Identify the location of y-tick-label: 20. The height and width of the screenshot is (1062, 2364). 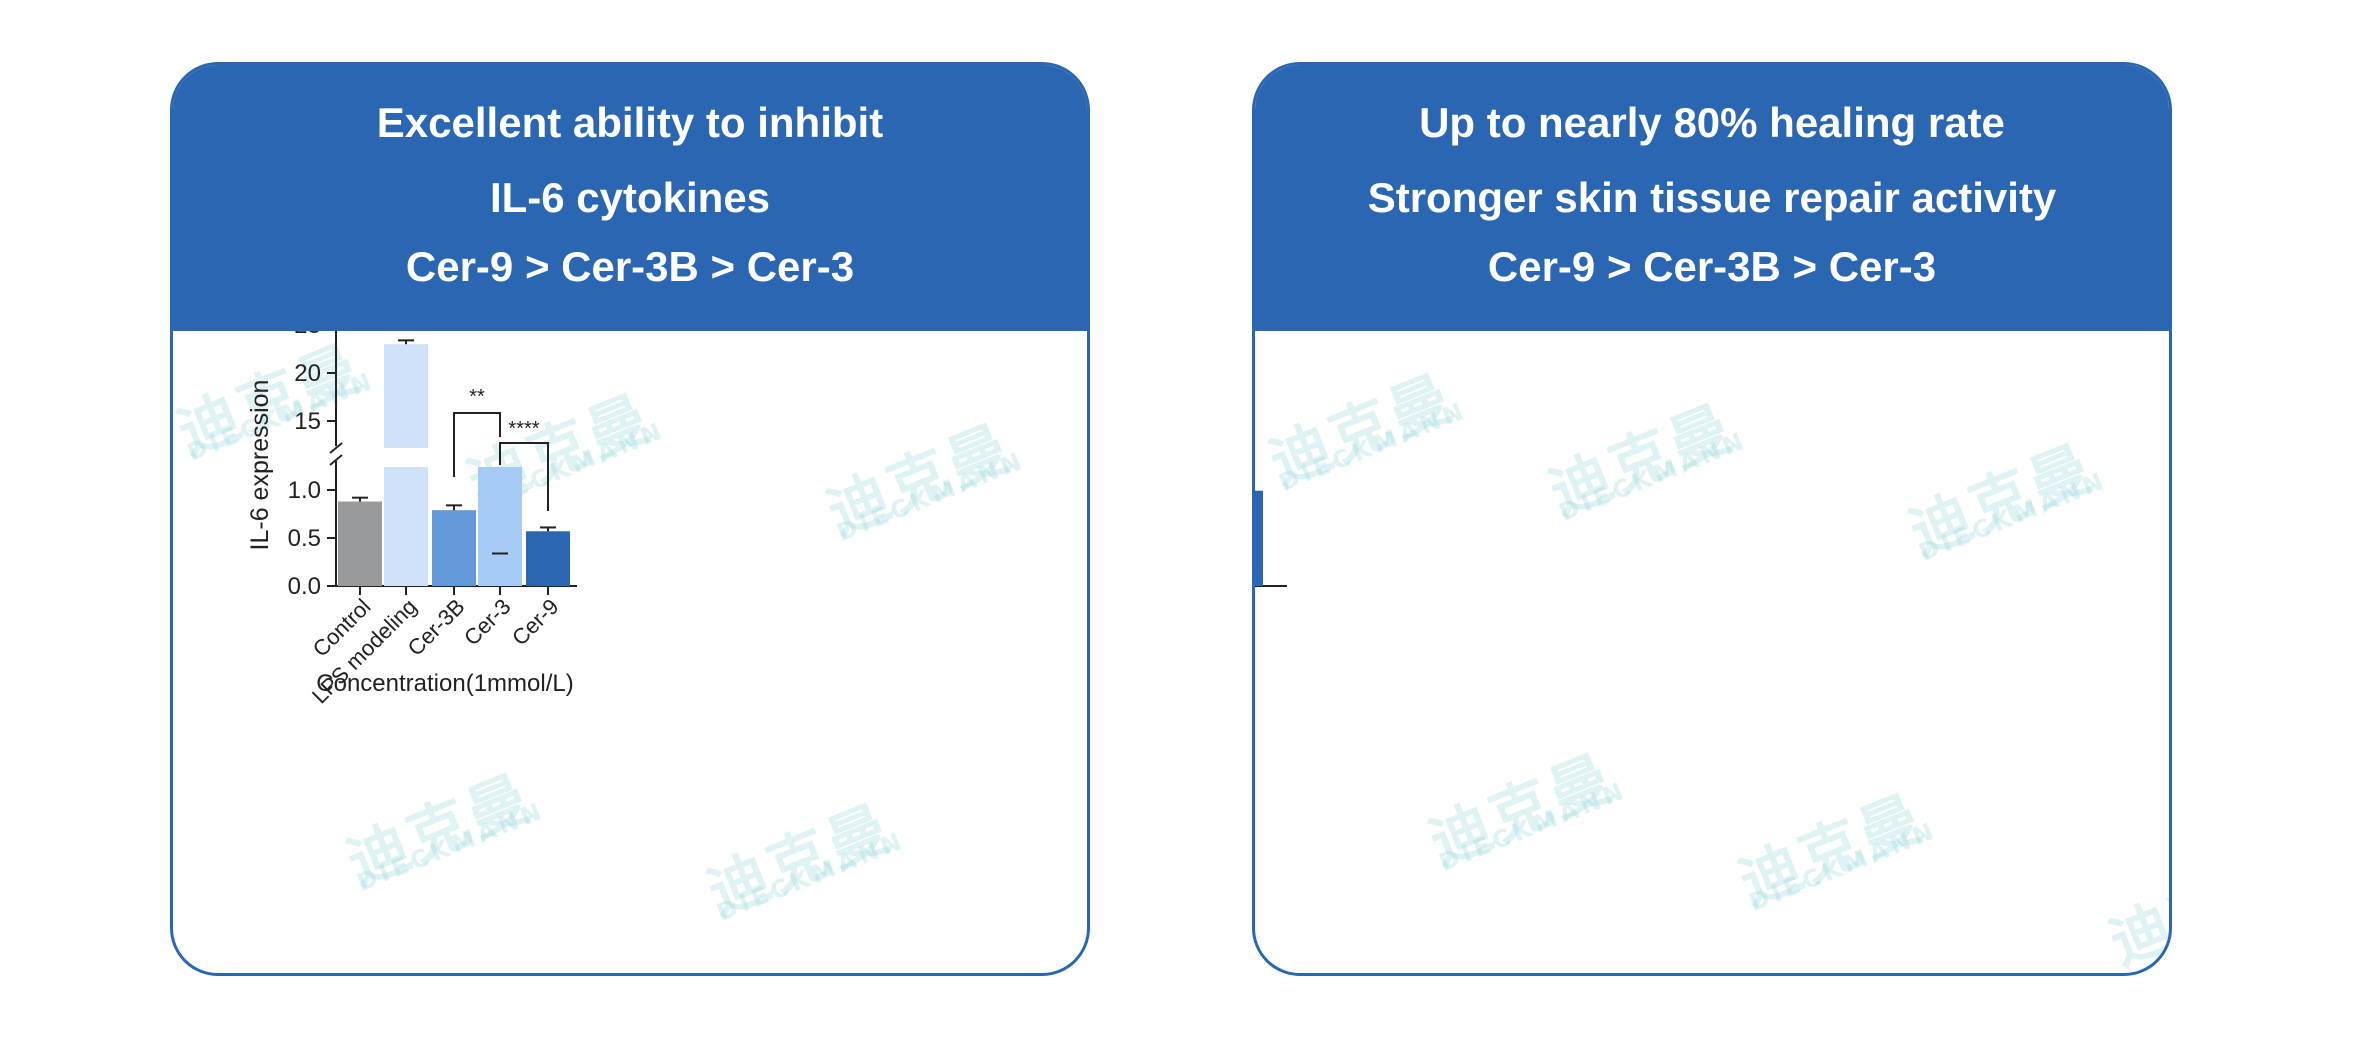
(307, 373).